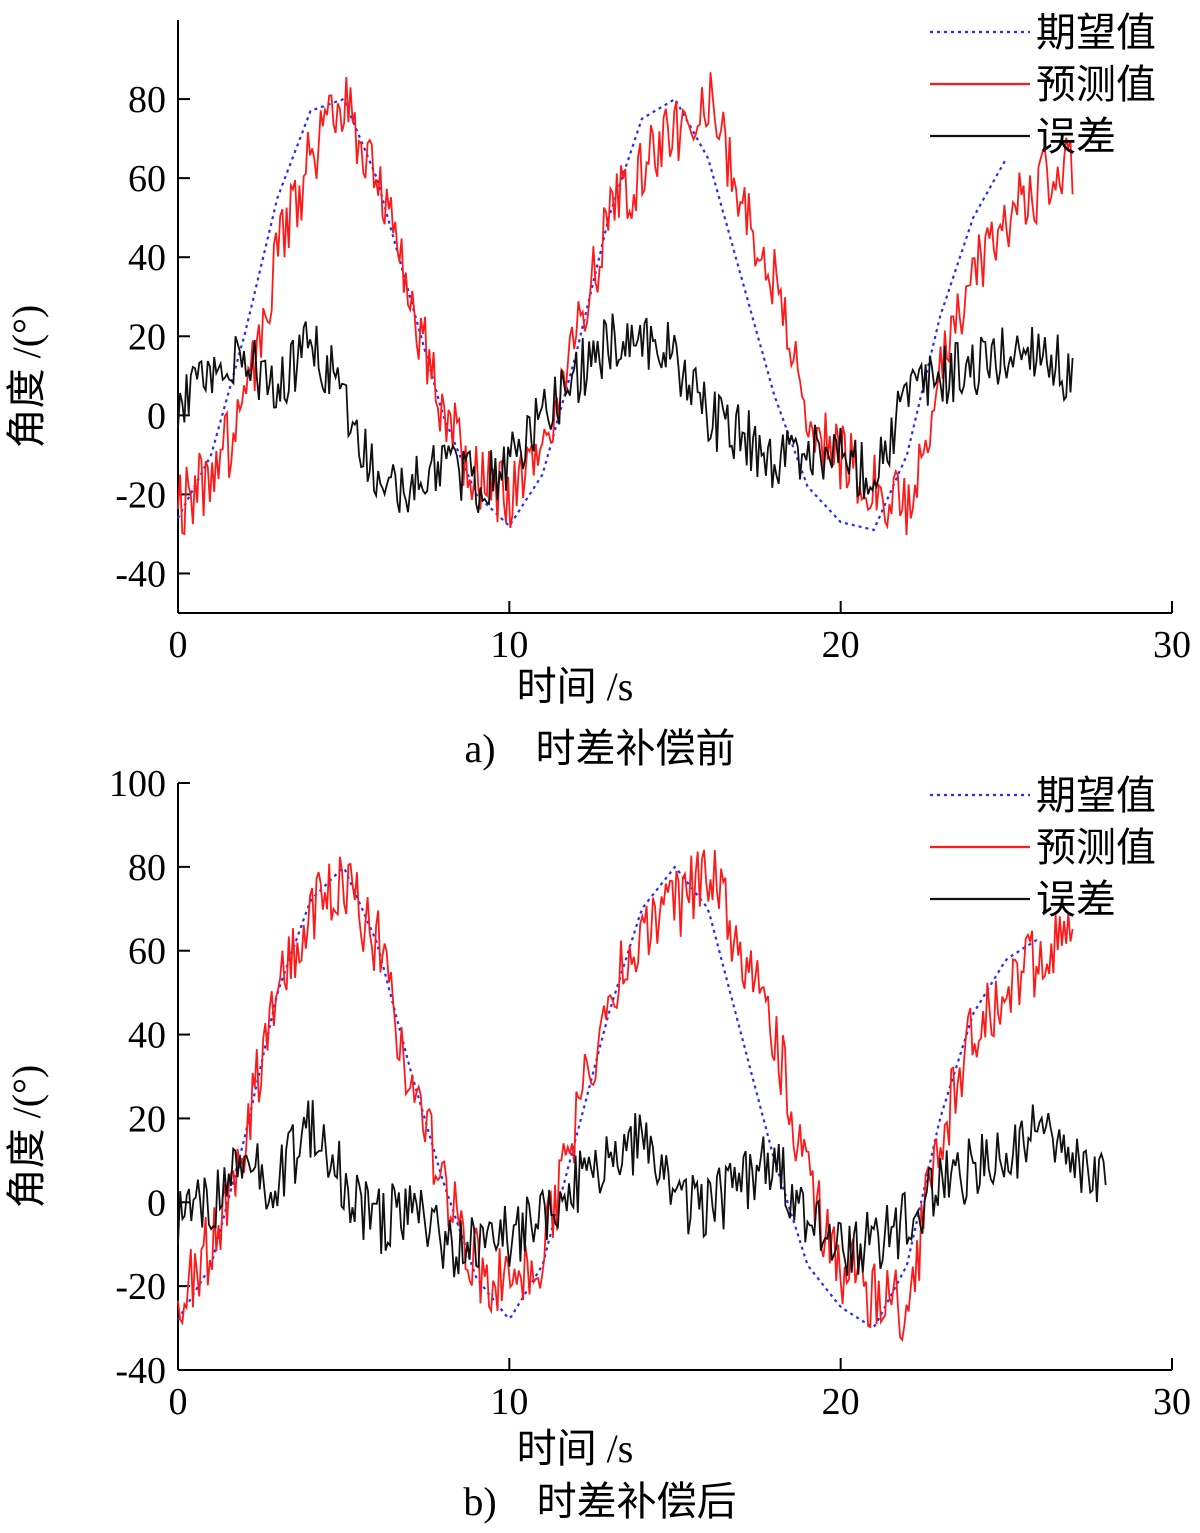 The image size is (1200, 1533). What do you see at coordinates (599, 748) in the screenshot?
I see `chart-caption: a) 时差补偿前` at bounding box center [599, 748].